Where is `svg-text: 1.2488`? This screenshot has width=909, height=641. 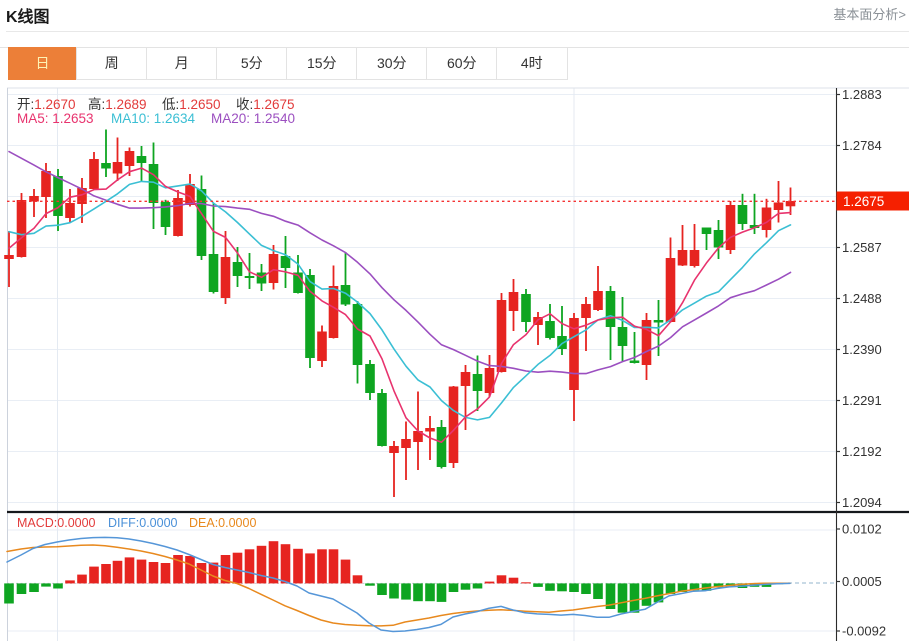
svg-text: 1.2488 is located at coordinates (862, 298).